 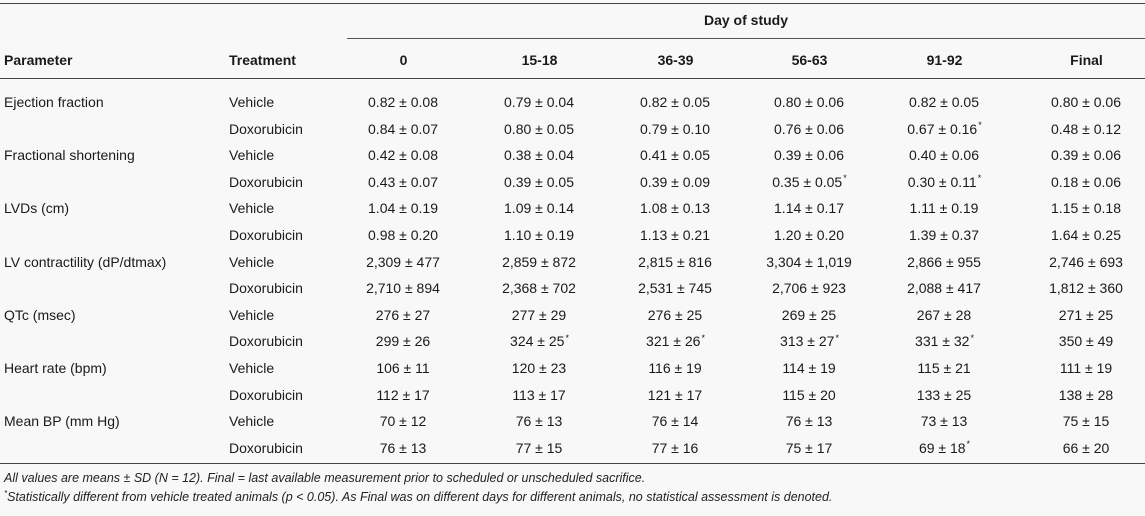 I want to click on cell-value-text: 0.39 ± 0.09, so click(x=675, y=181).